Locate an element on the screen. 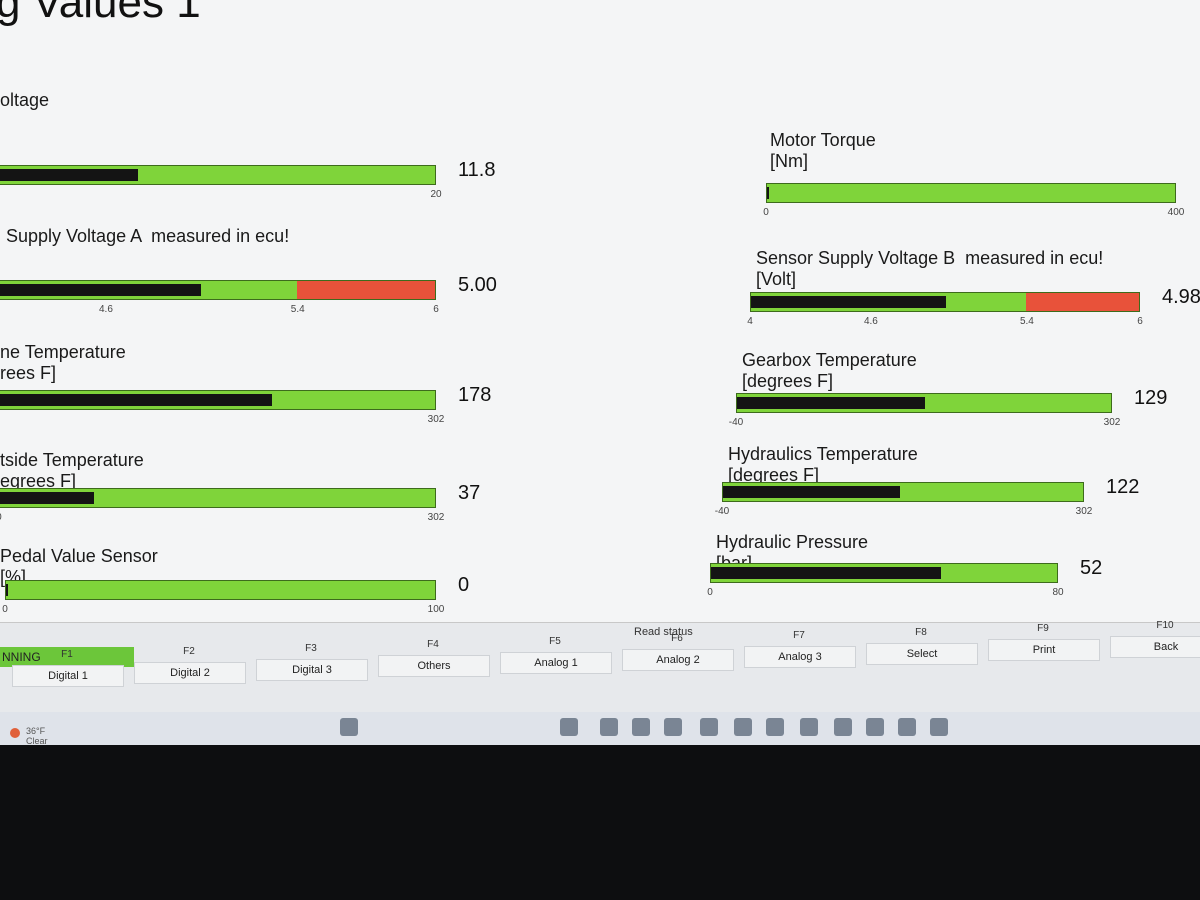 The image size is (1200, 900). weather: 36°F Clear is located at coordinates (37, 735).